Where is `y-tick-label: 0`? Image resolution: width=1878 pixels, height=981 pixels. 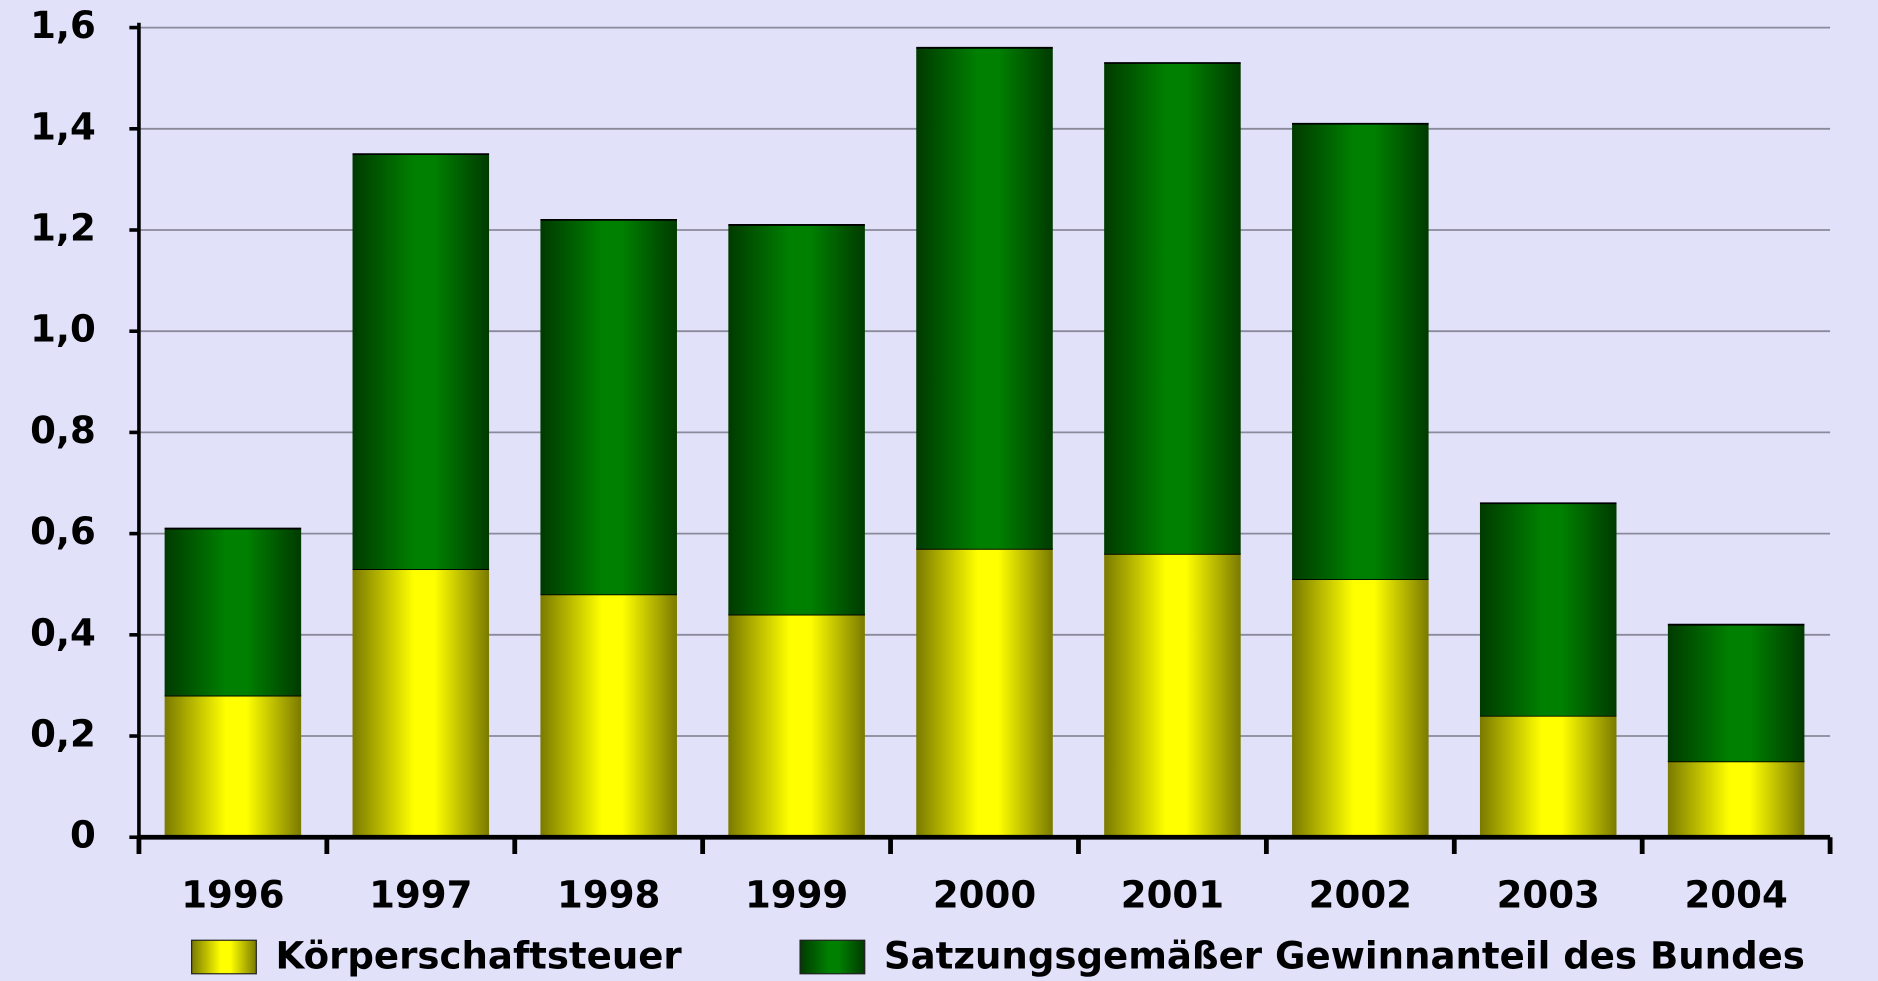
y-tick-label: 0 is located at coordinates (83, 835).